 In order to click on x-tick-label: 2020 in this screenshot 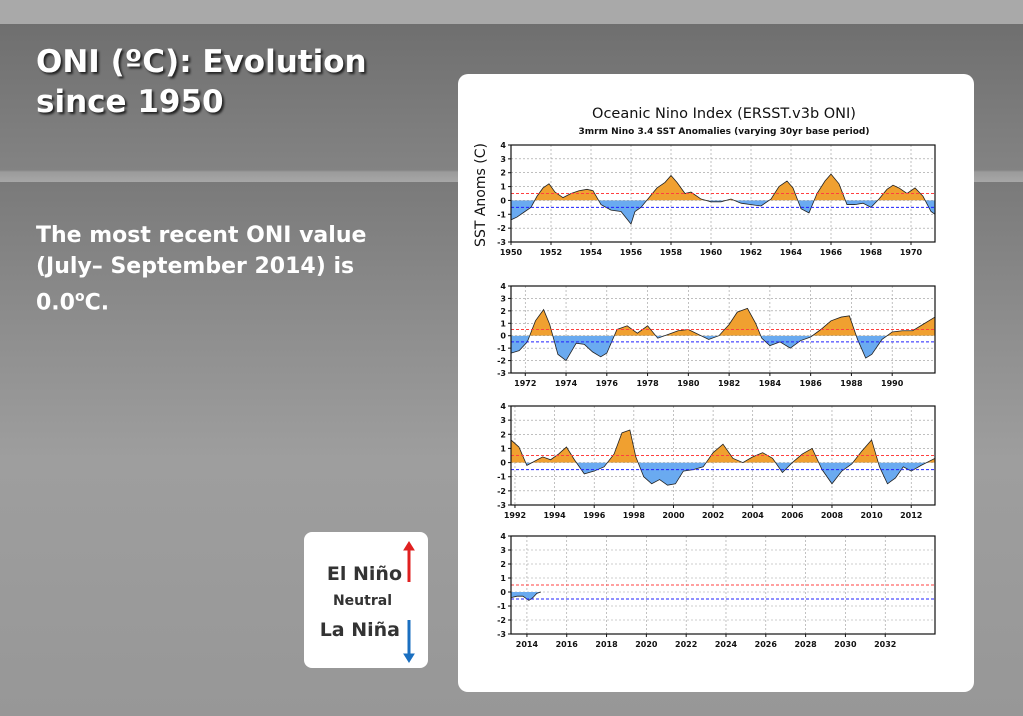, I will do `click(646, 644)`.